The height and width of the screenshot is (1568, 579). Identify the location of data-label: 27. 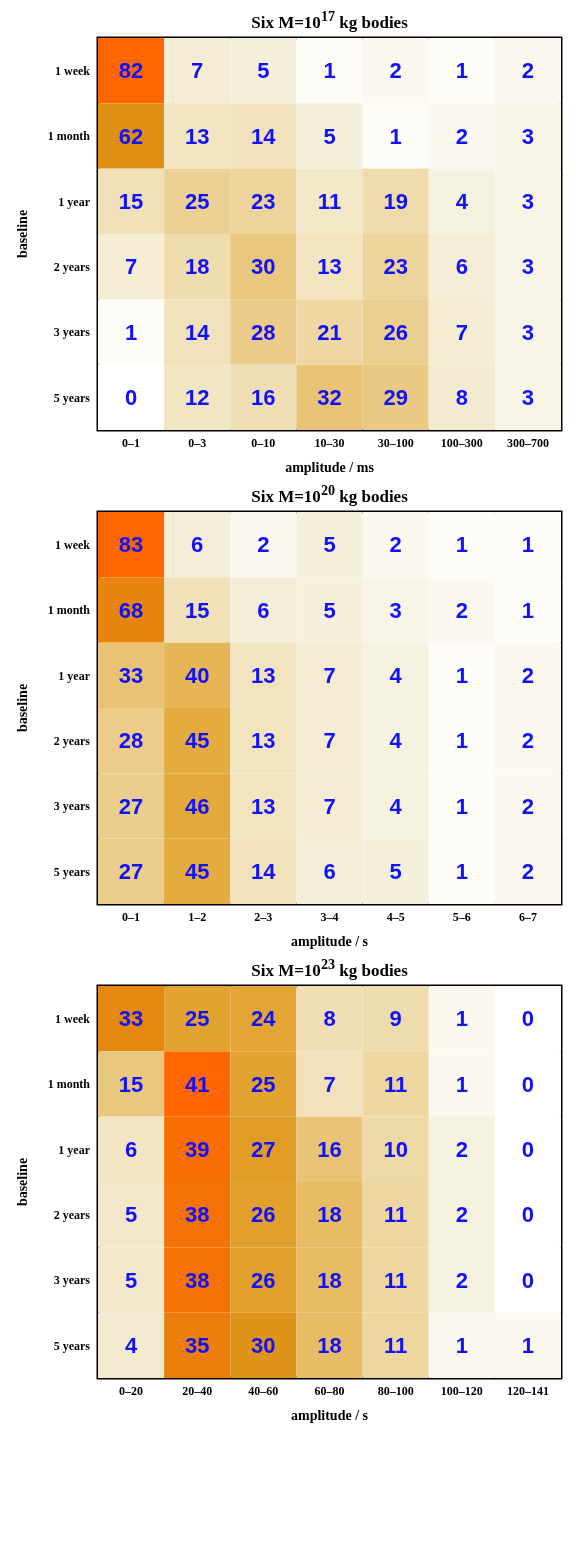
(131, 806).